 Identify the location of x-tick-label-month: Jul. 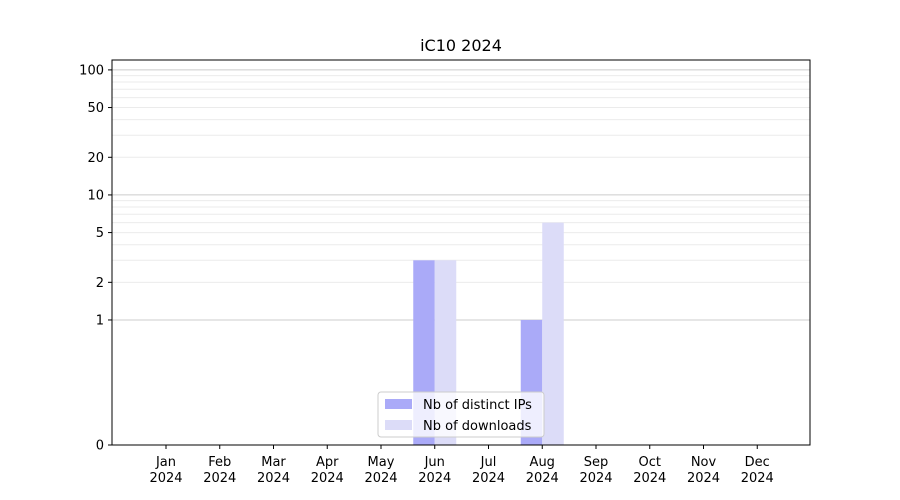
(488, 462).